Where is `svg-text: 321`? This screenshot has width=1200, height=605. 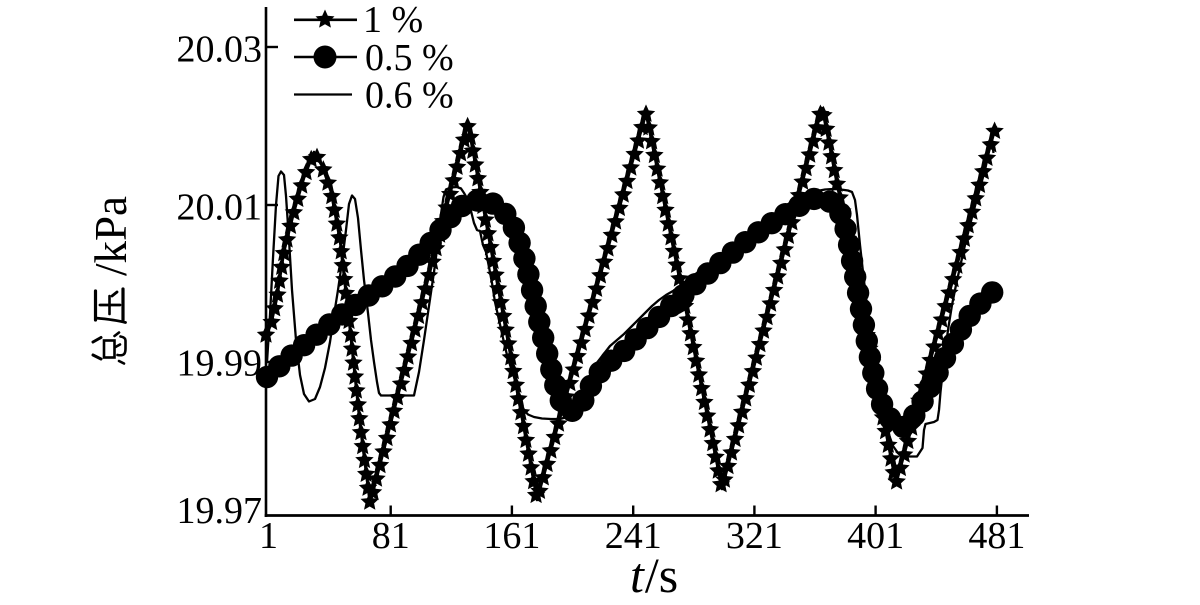
svg-text: 321 is located at coordinates (754, 536).